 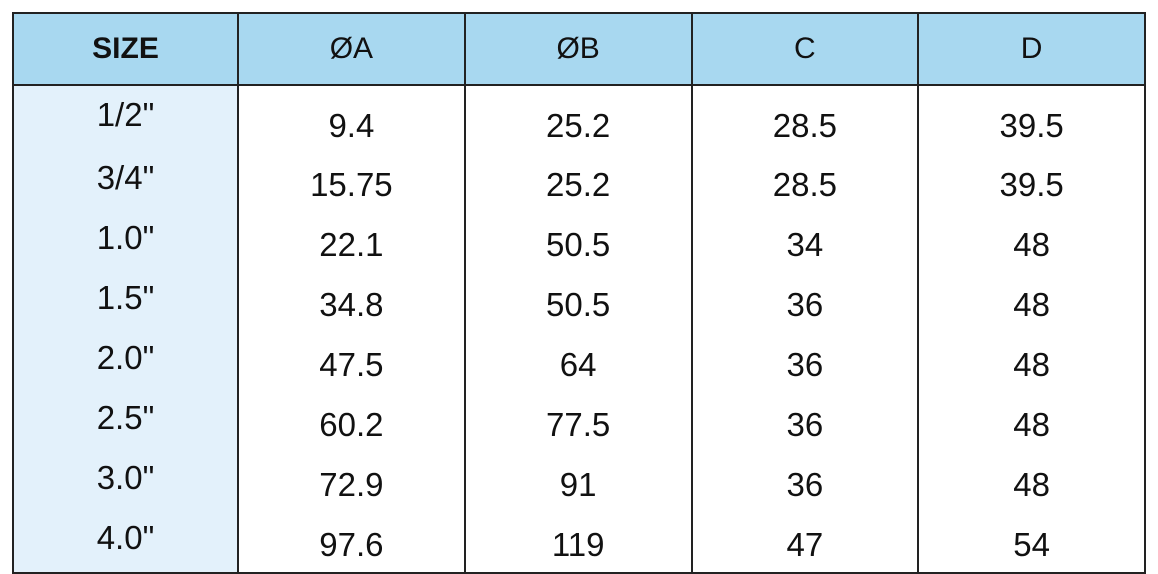 I want to click on size-cell: 1.5", so click(x=125, y=302).